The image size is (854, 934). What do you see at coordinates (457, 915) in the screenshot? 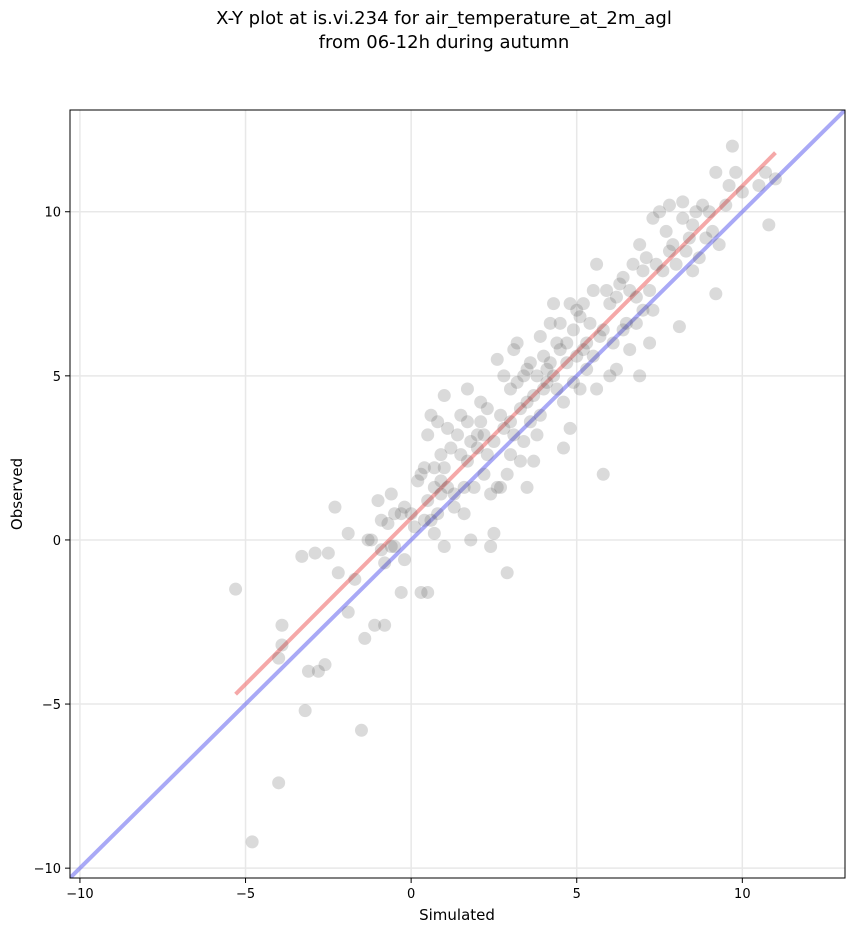
I see `x-axis-label: Simulated` at bounding box center [457, 915].